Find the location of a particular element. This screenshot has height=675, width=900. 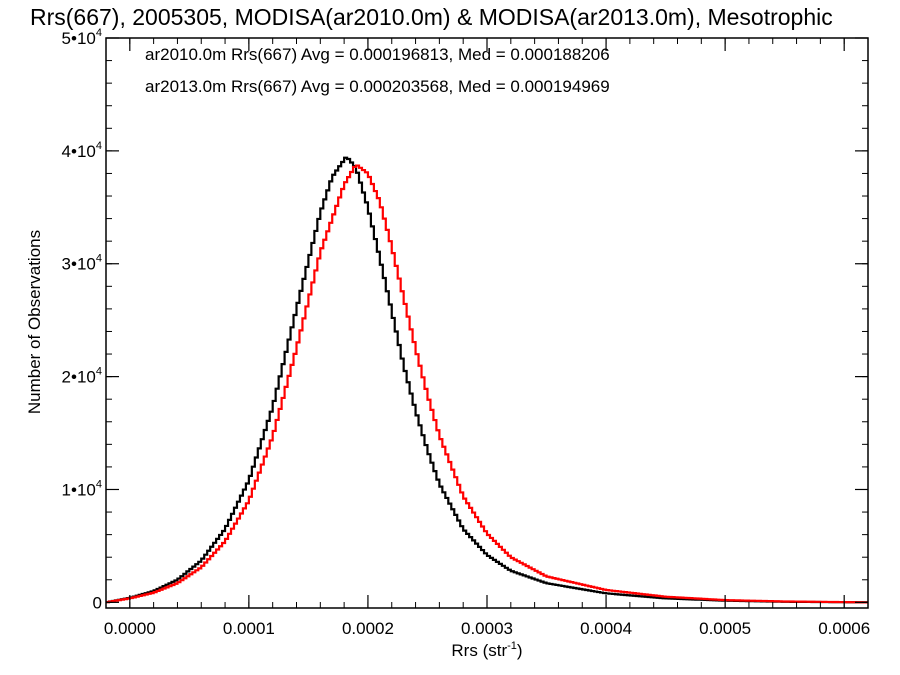

x-tick-label: 0.0006 is located at coordinates (844, 628).